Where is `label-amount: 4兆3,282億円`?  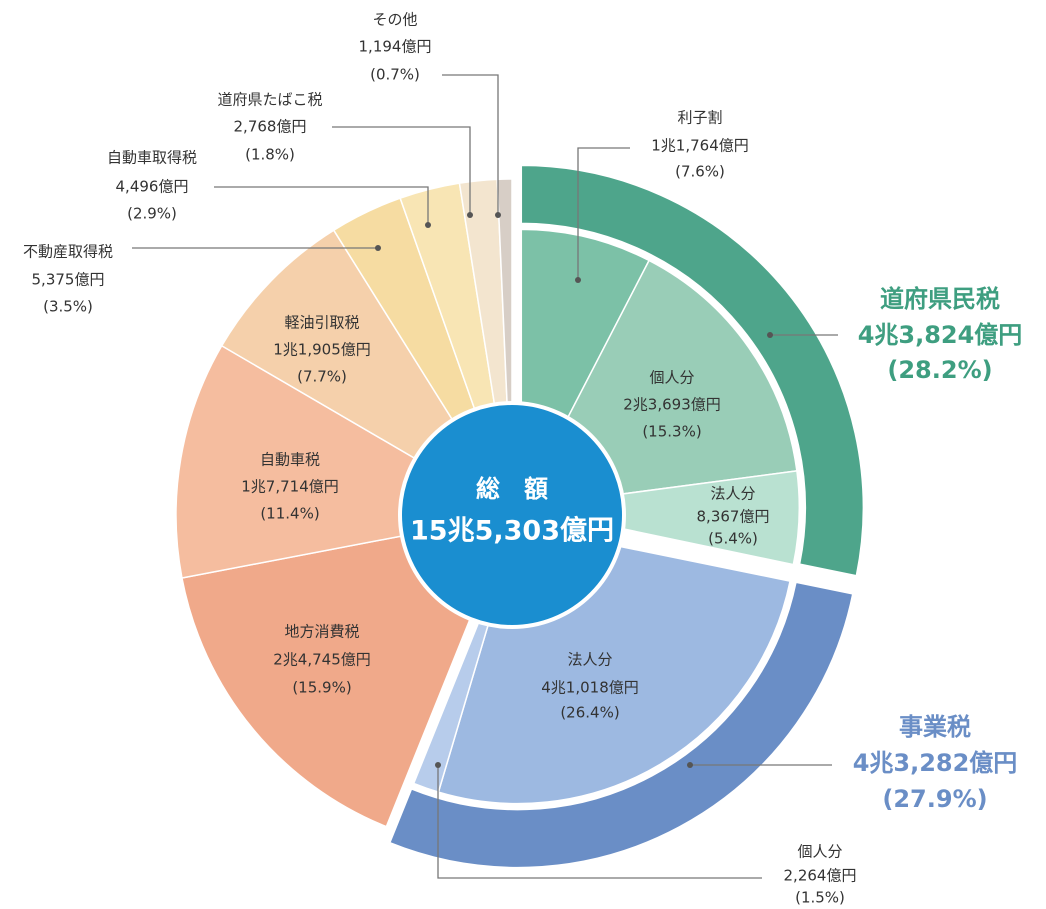 label-amount: 4兆3,282億円 is located at coordinates (935, 763).